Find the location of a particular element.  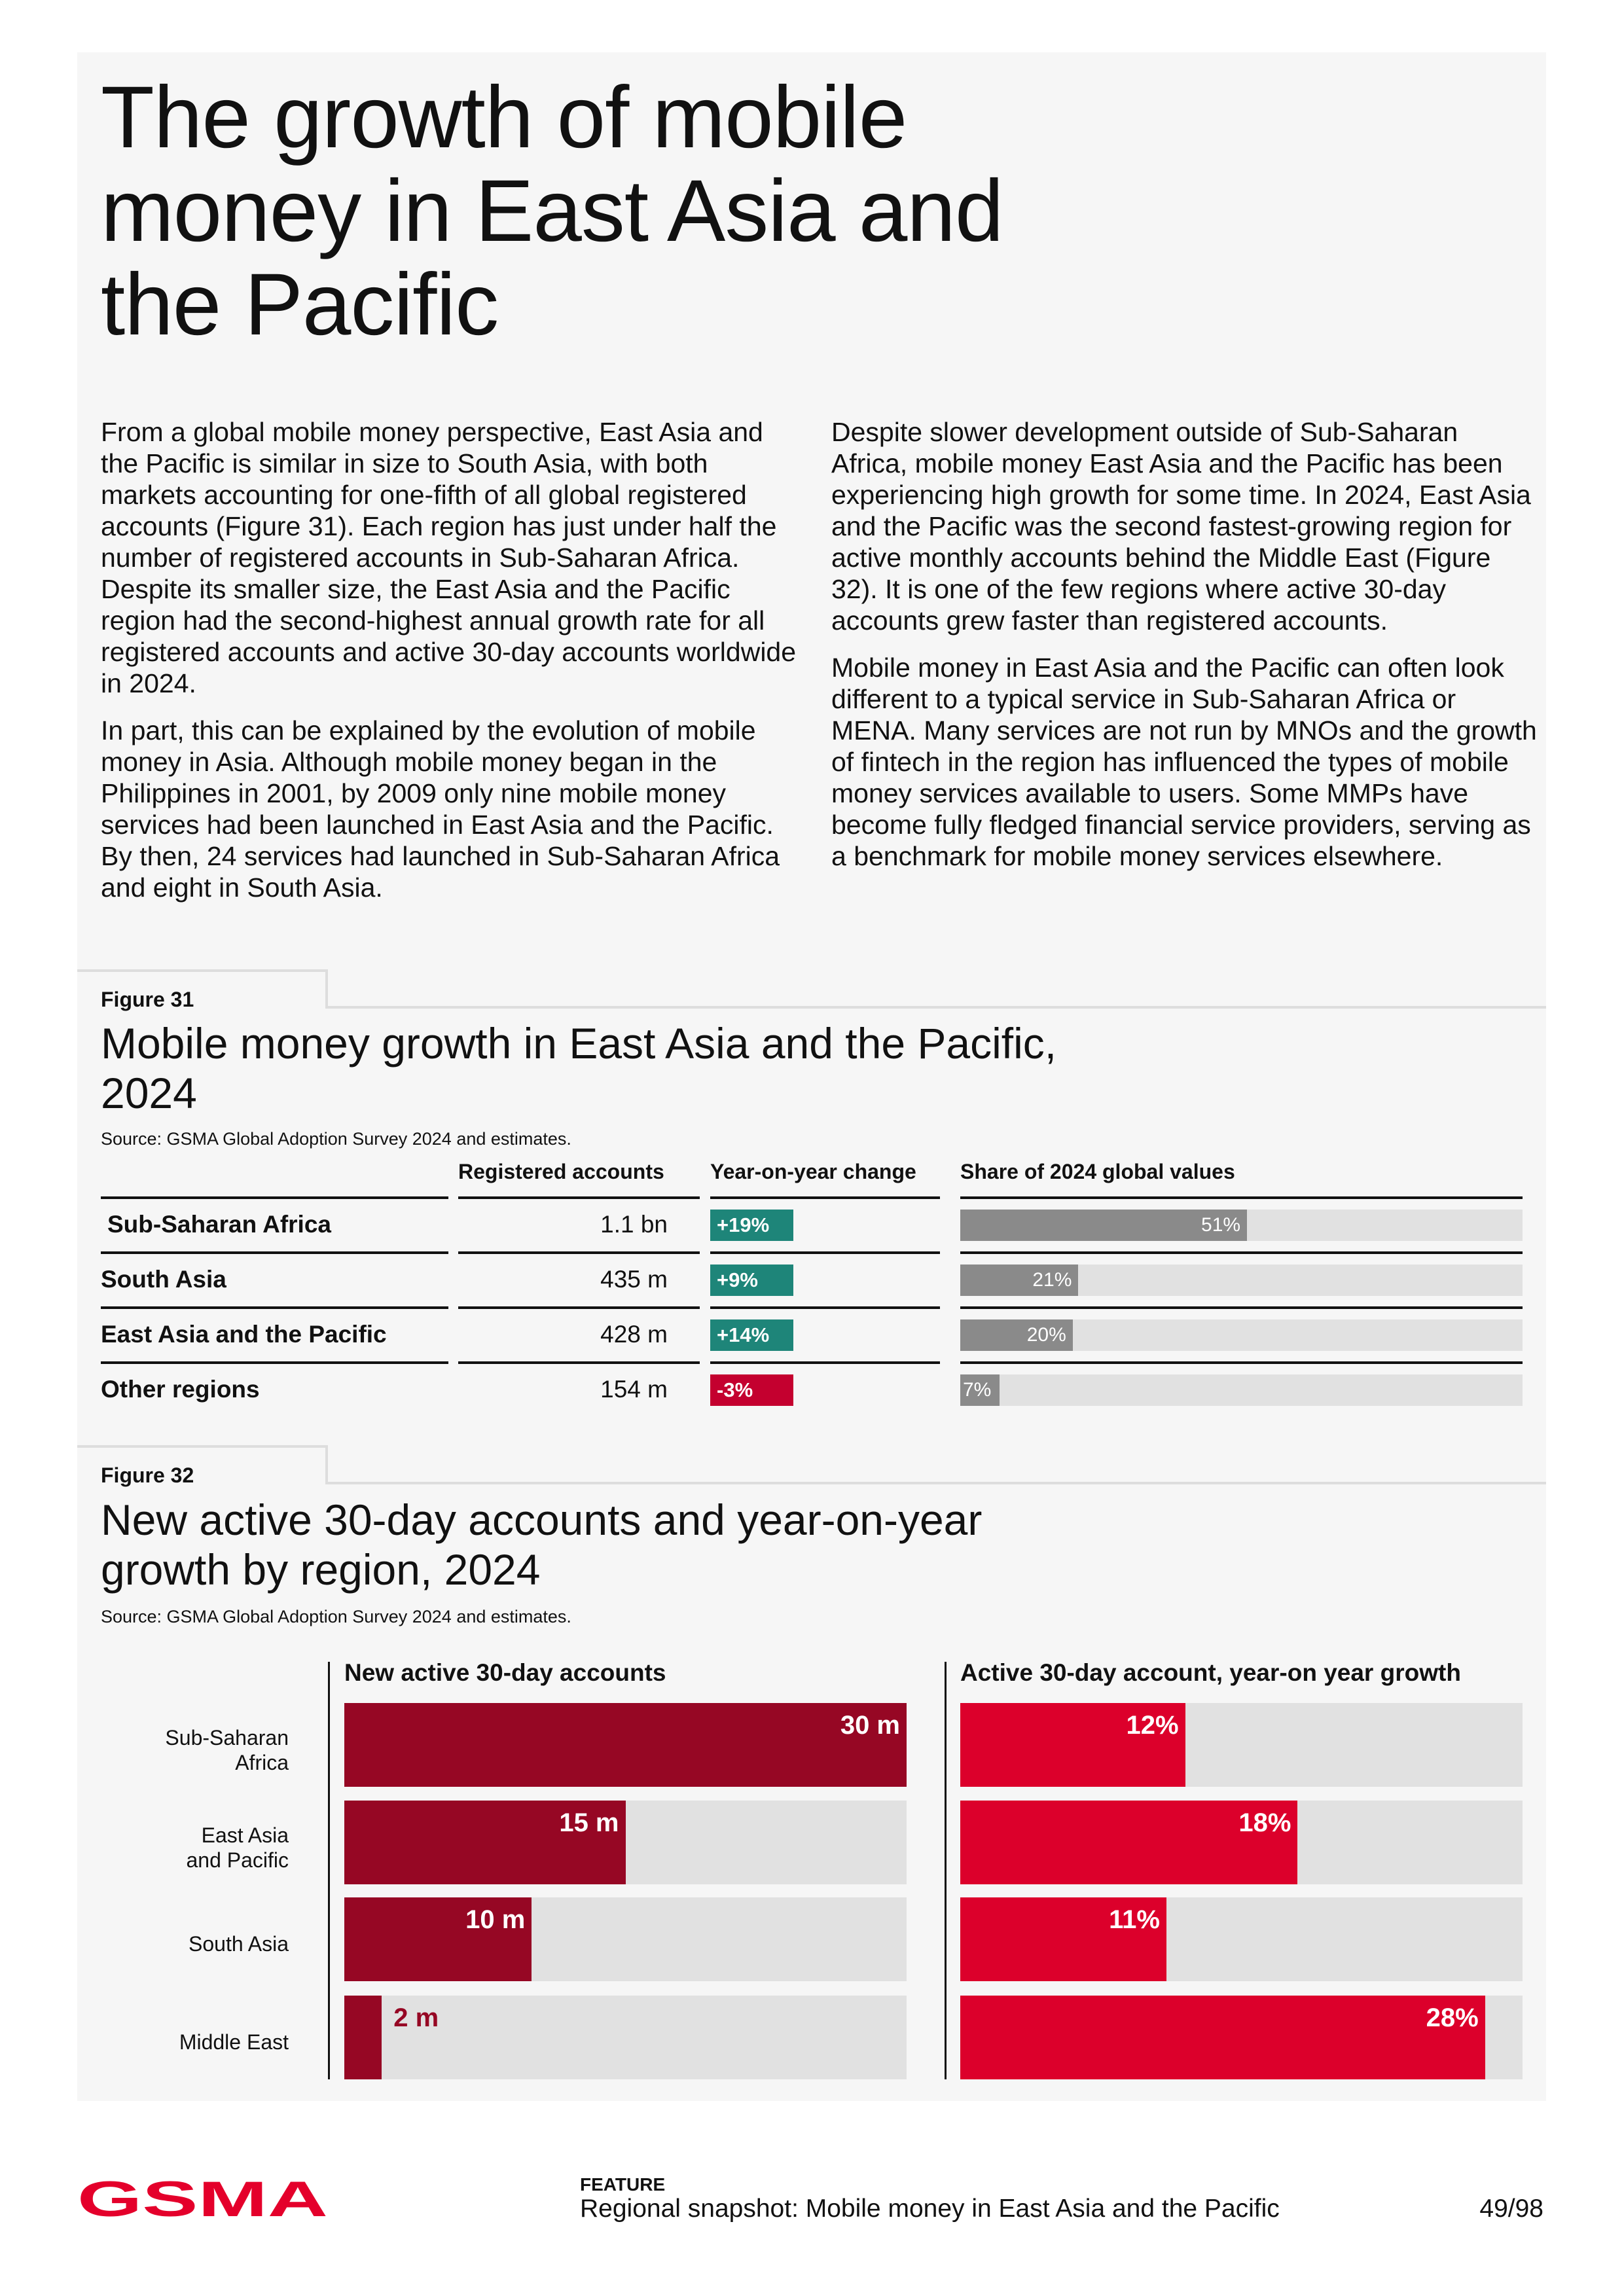

bar-label: 18% is located at coordinates (1264, 1822).